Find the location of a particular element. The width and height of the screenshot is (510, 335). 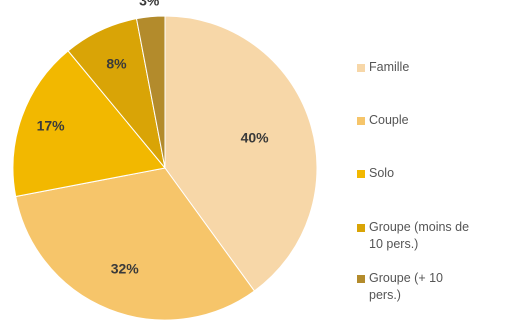

pie-slice-solo is located at coordinates (89, 124).